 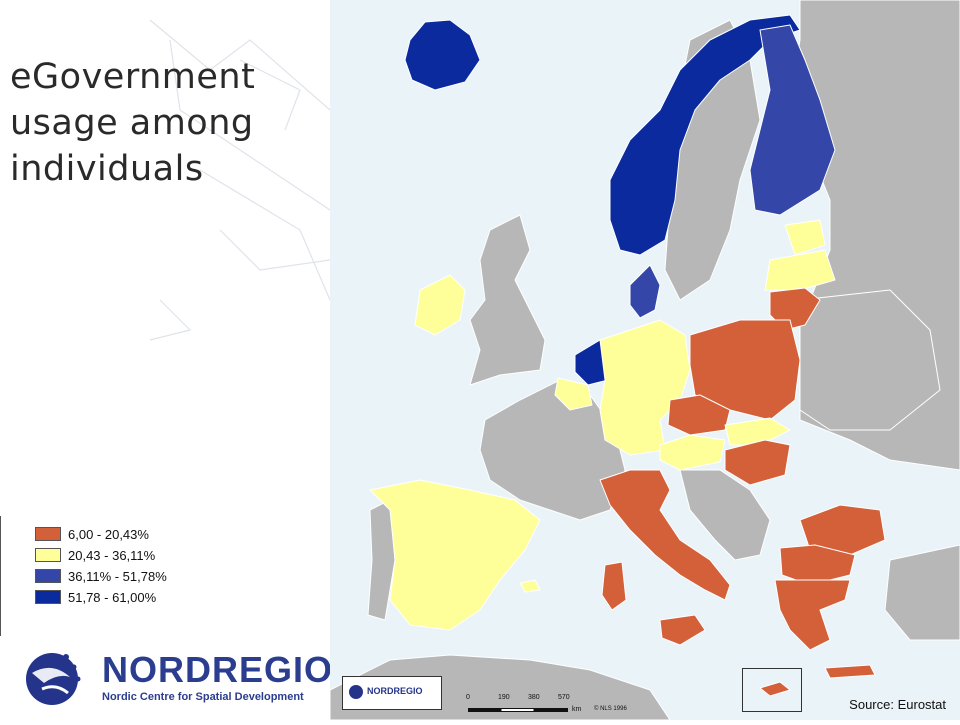 What do you see at coordinates (757, 462) in the screenshot?
I see `country-hungary` at bounding box center [757, 462].